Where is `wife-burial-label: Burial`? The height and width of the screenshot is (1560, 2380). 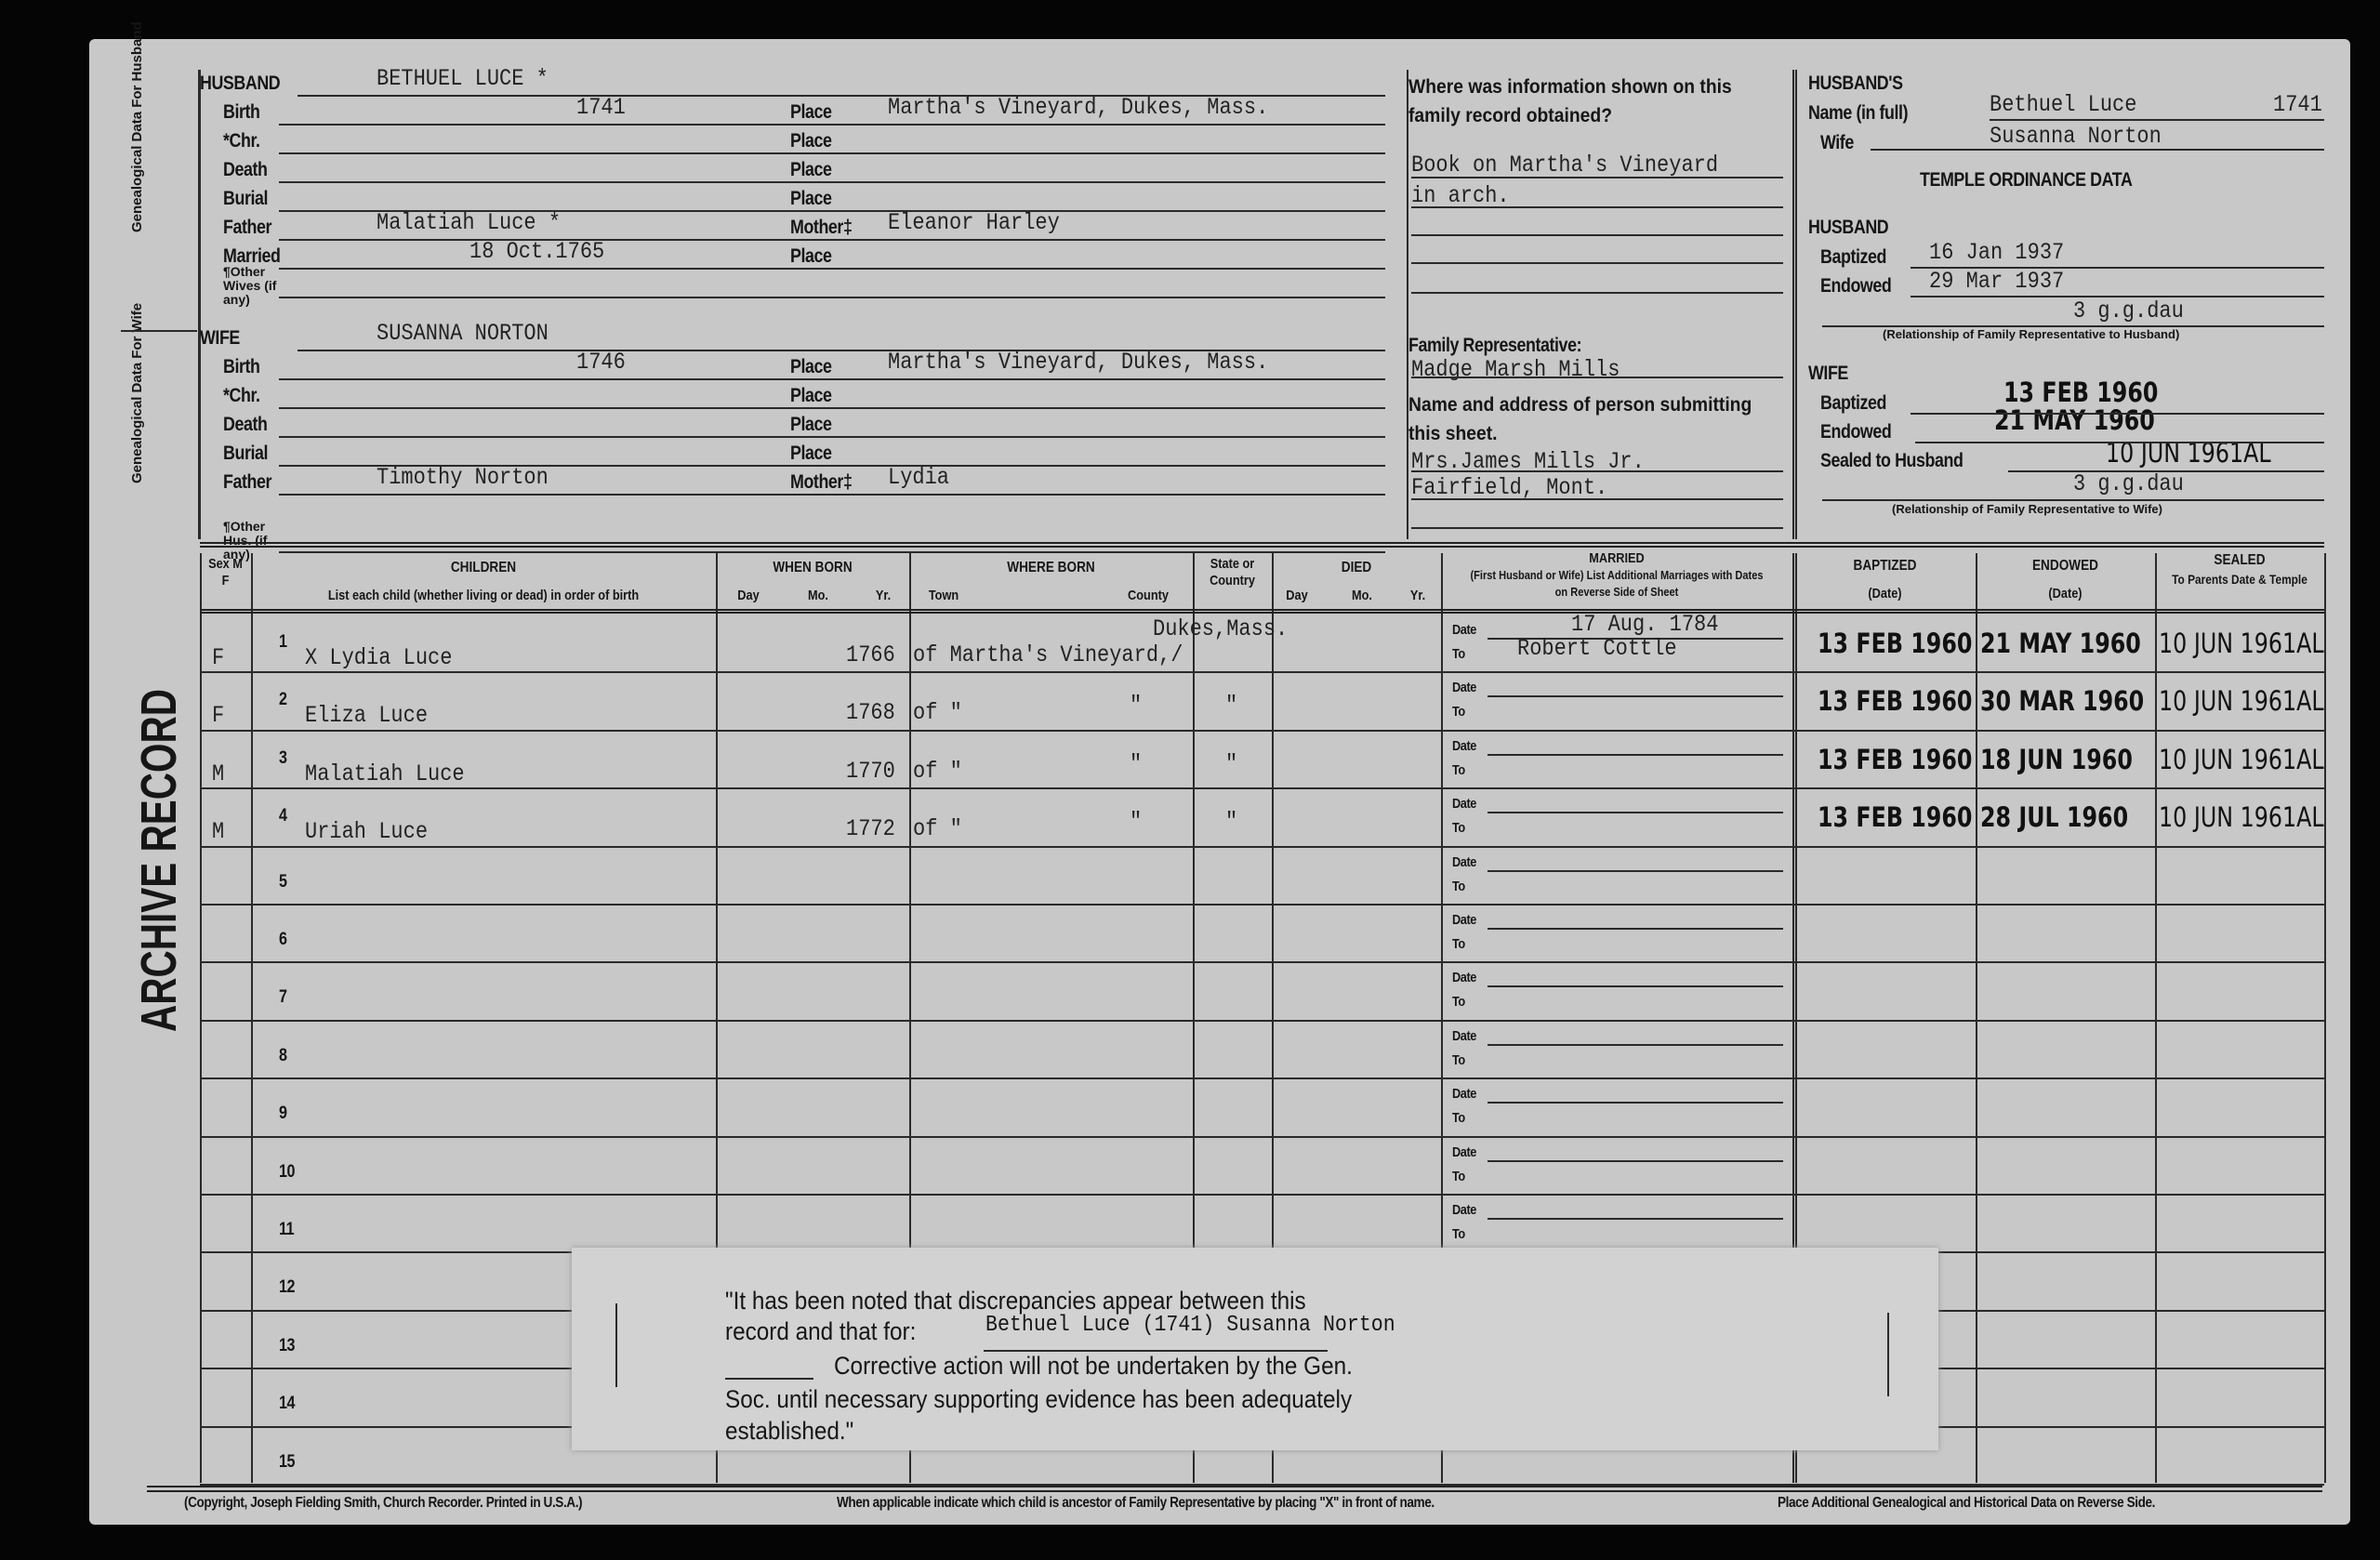
wife-burial-label: Burial is located at coordinates (246, 453).